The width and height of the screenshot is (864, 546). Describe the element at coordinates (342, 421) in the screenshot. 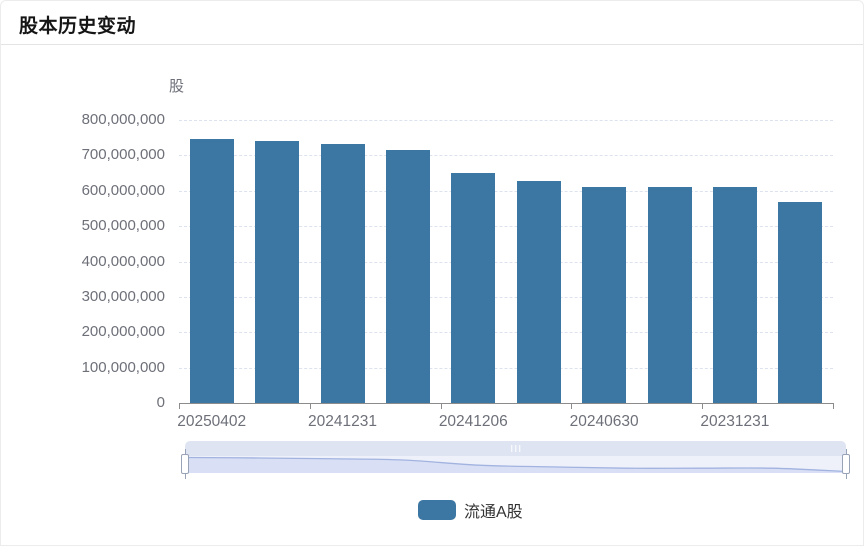

I see `x-axis-tick-label: 20241231` at that location.